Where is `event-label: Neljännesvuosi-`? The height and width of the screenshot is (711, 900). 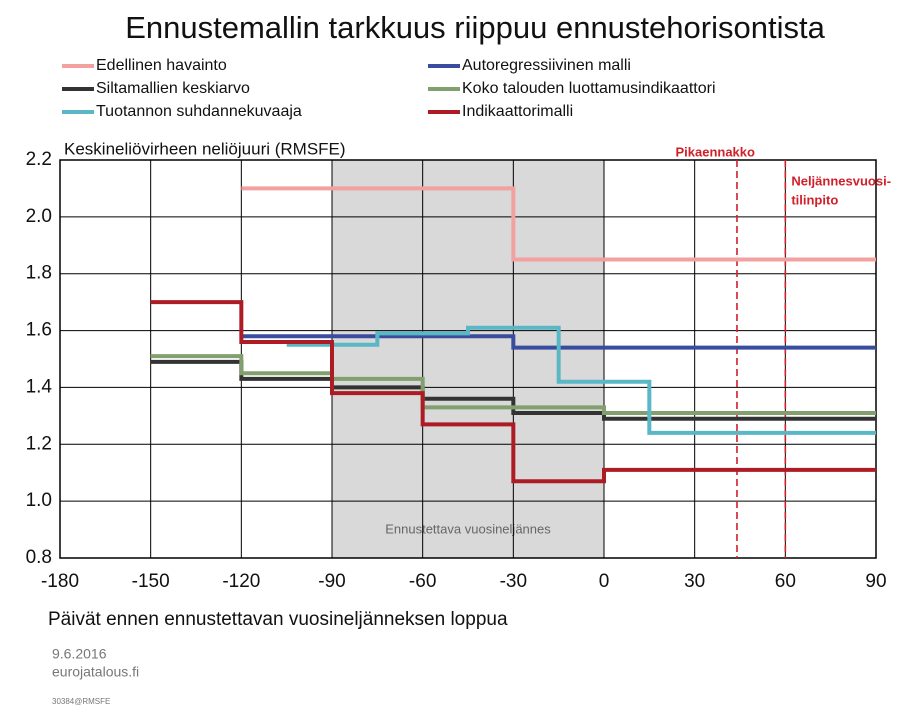 event-label: Neljännesvuosi- is located at coordinates (841, 180).